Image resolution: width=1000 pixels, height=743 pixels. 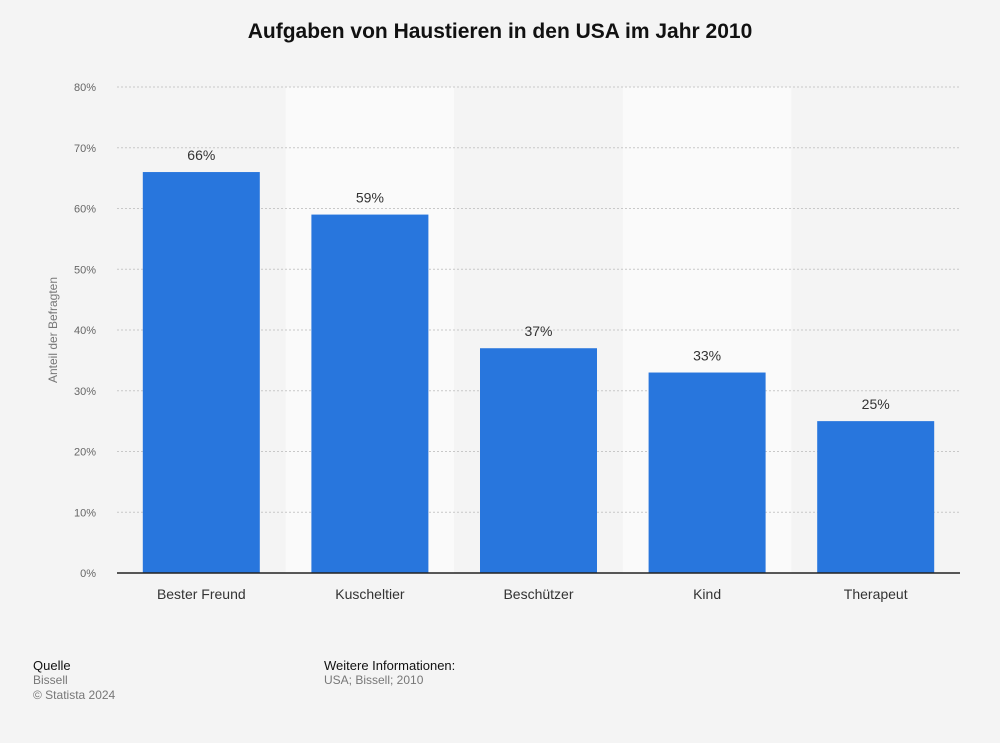 I want to click on y-tick-label: 10%, so click(x=85, y=513).